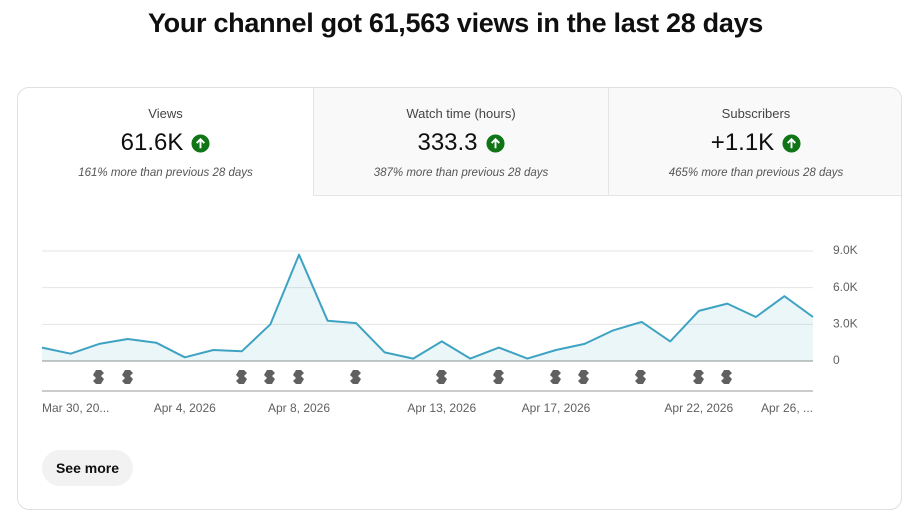 Image resolution: width=911 pixels, height=526 pixels. Describe the element at coordinates (698, 408) in the screenshot. I see `x-tick-label: Apr 22, 2026` at that location.